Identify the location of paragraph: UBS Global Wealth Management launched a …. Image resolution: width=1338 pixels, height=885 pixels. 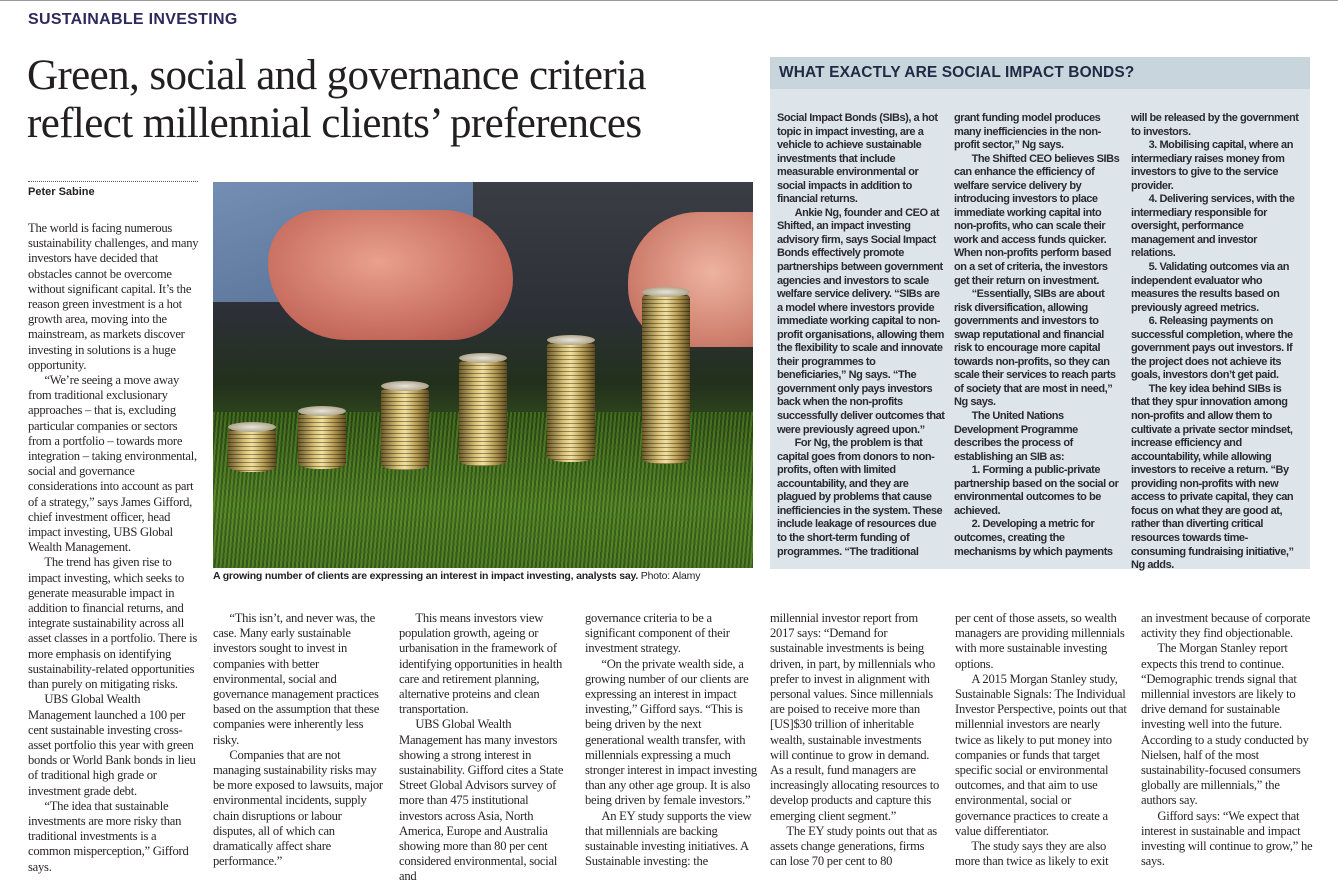
(112, 745).